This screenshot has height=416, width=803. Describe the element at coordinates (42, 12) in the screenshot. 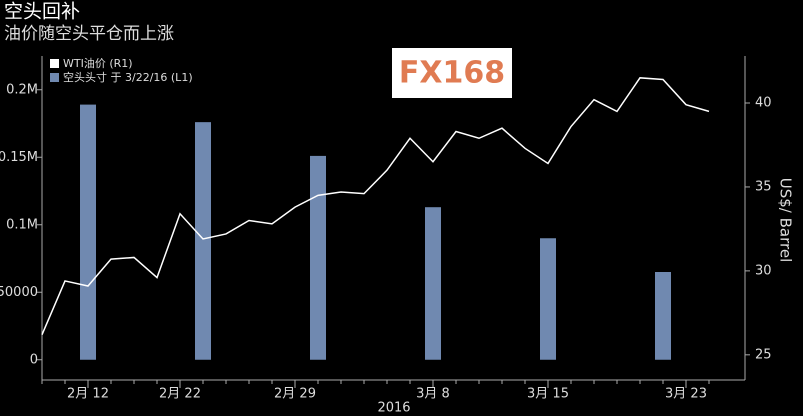

I see `chart-title: 空头回补` at that location.